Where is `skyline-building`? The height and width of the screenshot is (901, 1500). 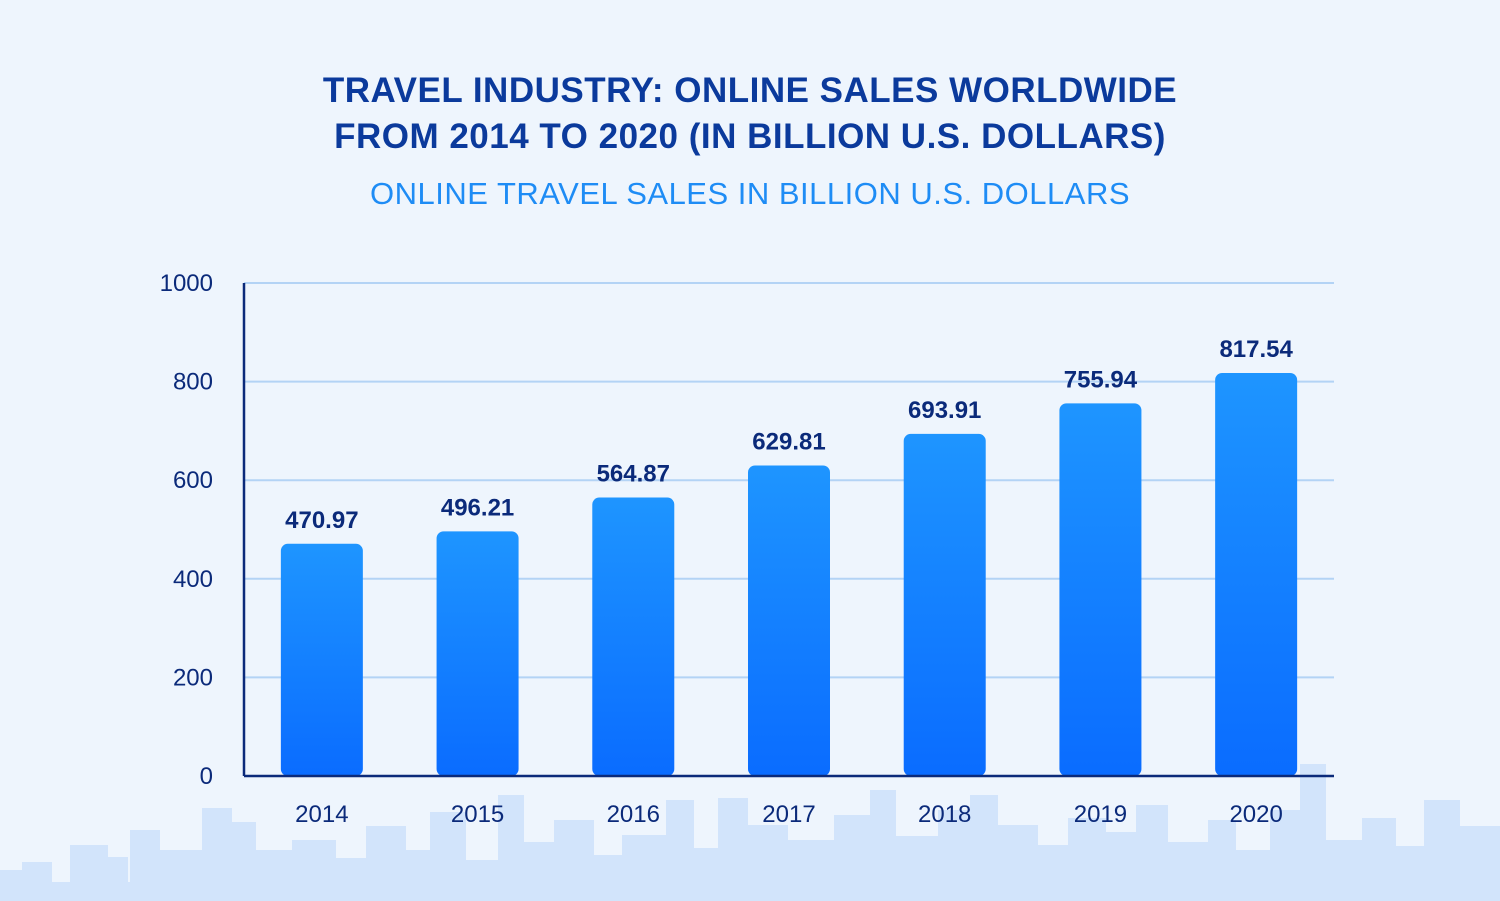 skyline-building is located at coordinates (1313, 832).